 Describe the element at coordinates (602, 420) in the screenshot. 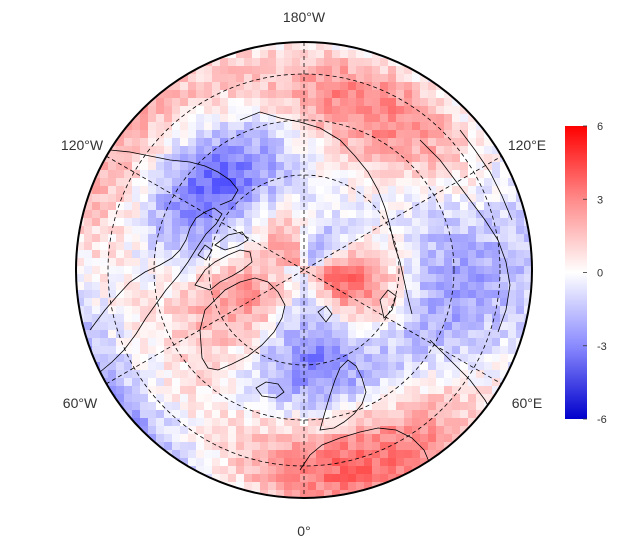

I see `colorbar-tick-label: -6` at that location.